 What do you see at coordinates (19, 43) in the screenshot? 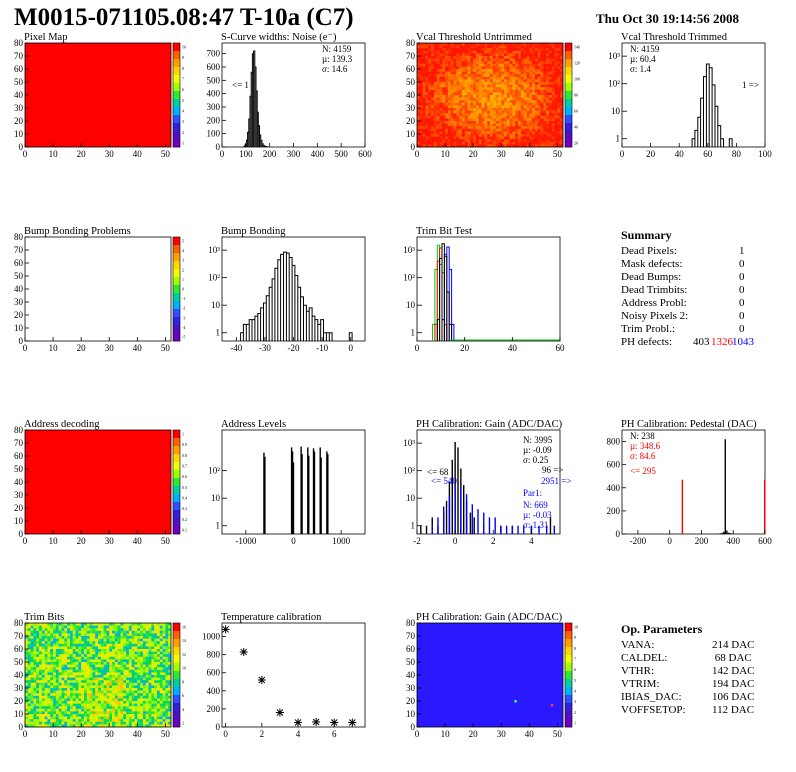
I see `y-tick-label: 80` at bounding box center [19, 43].